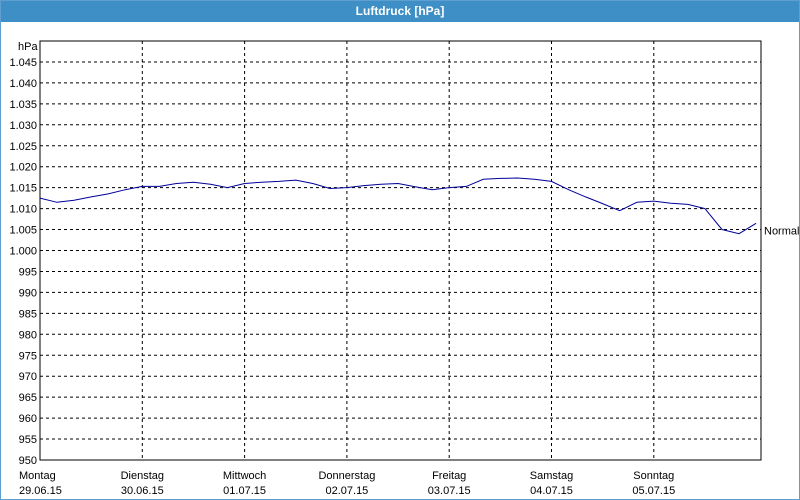 This screenshot has height=500, width=800. I want to click on y-tick-label: 1.045, so click(23, 63).